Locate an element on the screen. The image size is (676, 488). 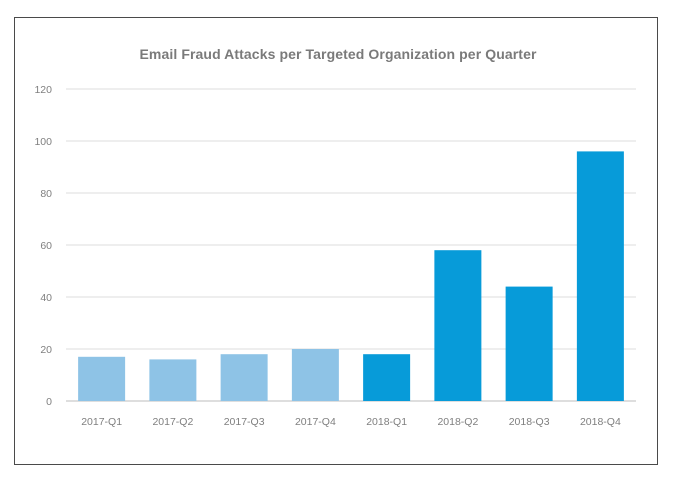
bar-2017-q1 is located at coordinates (102, 378).